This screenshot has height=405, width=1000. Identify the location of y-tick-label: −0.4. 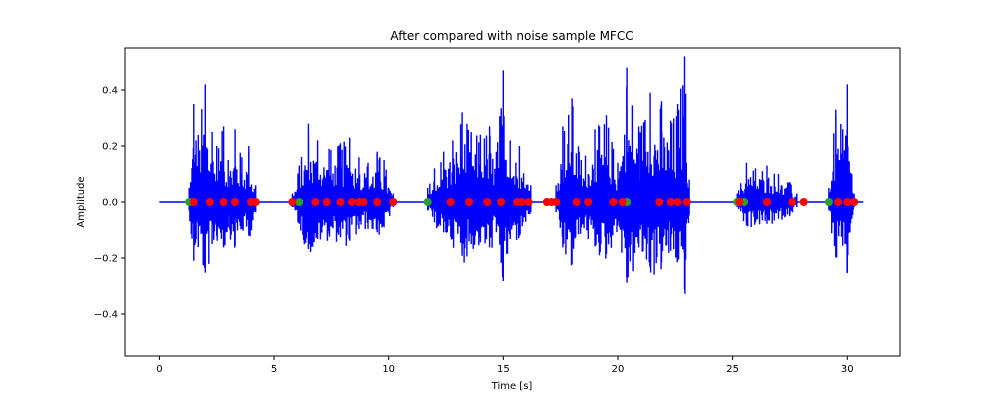
(106, 315).